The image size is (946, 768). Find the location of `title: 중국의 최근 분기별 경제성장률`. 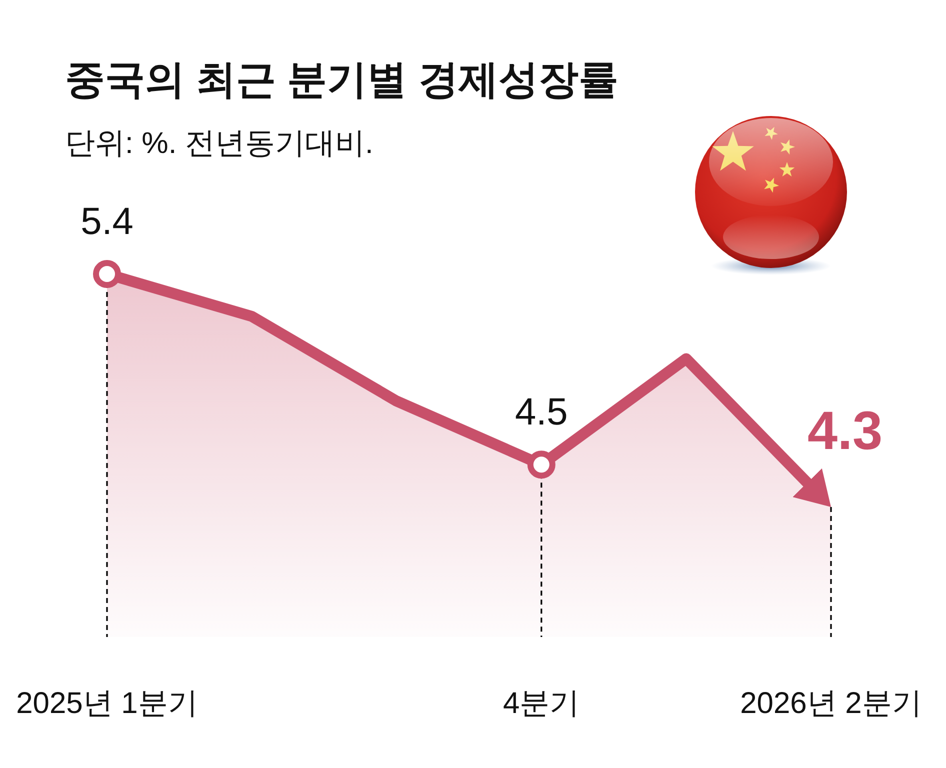

title: 중국의 최근 분기별 경제성장률 is located at coordinates (341, 80).